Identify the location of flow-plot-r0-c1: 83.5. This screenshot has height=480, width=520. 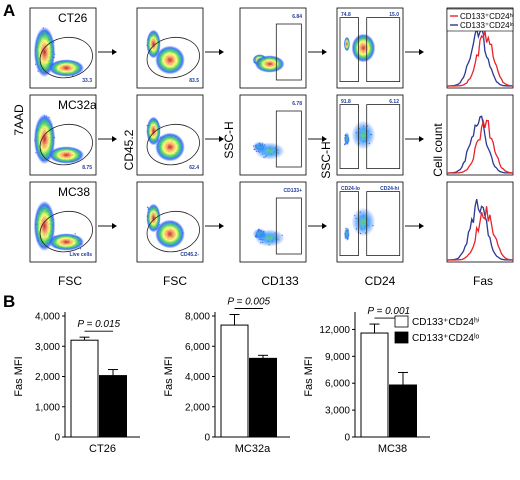
(180, 48).